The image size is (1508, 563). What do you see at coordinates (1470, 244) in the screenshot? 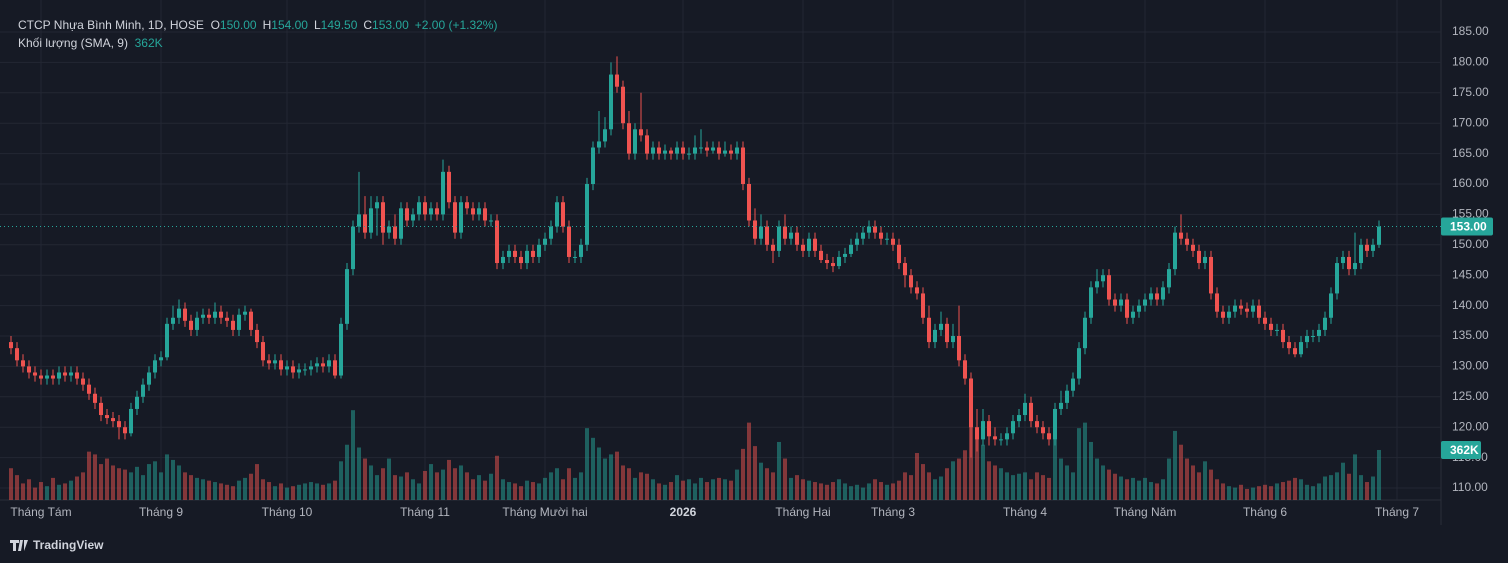
I see `y-tick-label: 150.00` at bounding box center [1470, 244].